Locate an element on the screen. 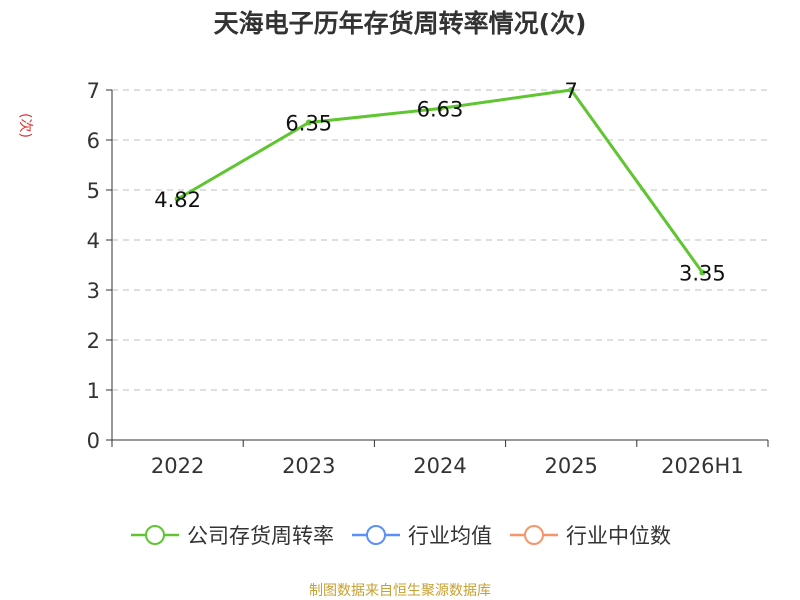 The image size is (800, 600). data-label: 4.82 is located at coordinates (177, 200).